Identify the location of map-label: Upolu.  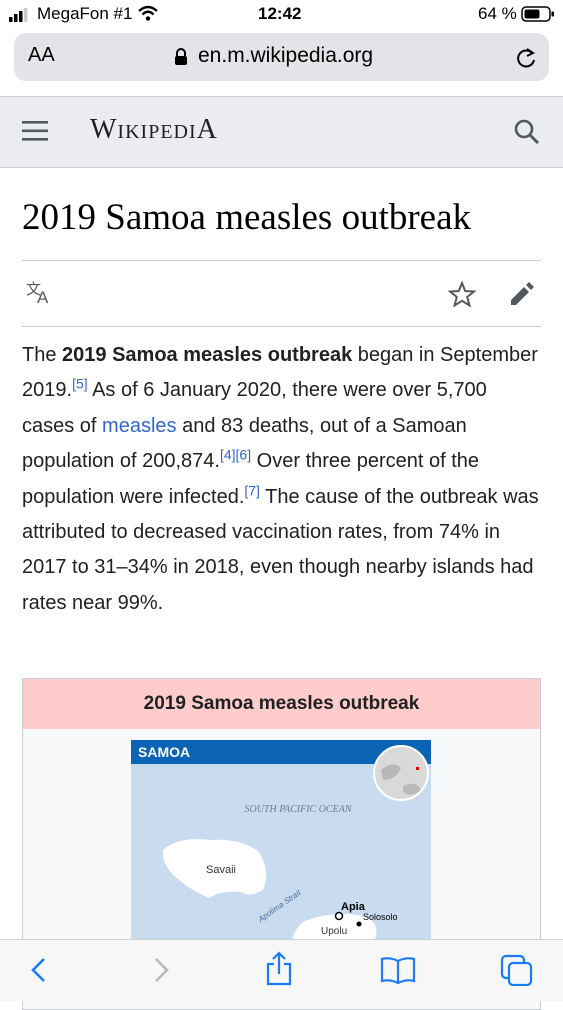
(334, 931).